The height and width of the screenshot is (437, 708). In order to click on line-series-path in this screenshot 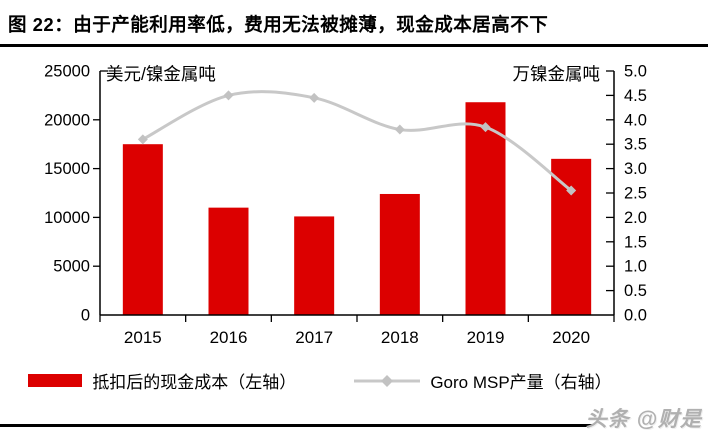, I will do `click(357, 141)`.